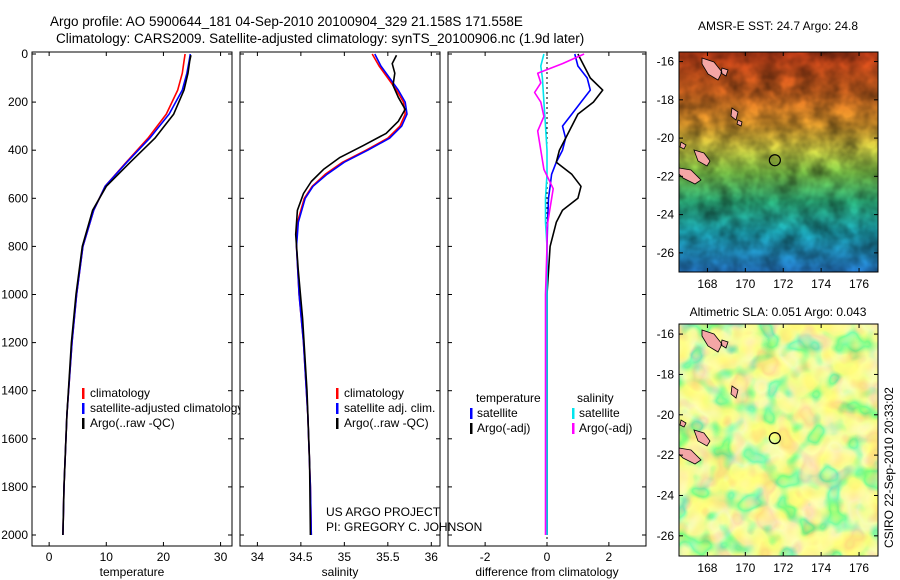 This screenshot has width=900, height=580. What do you see at coordinates (485, 557) in the screenshot?
I see `difference-x-tick-label: -2` at bounding box center [485, 557].